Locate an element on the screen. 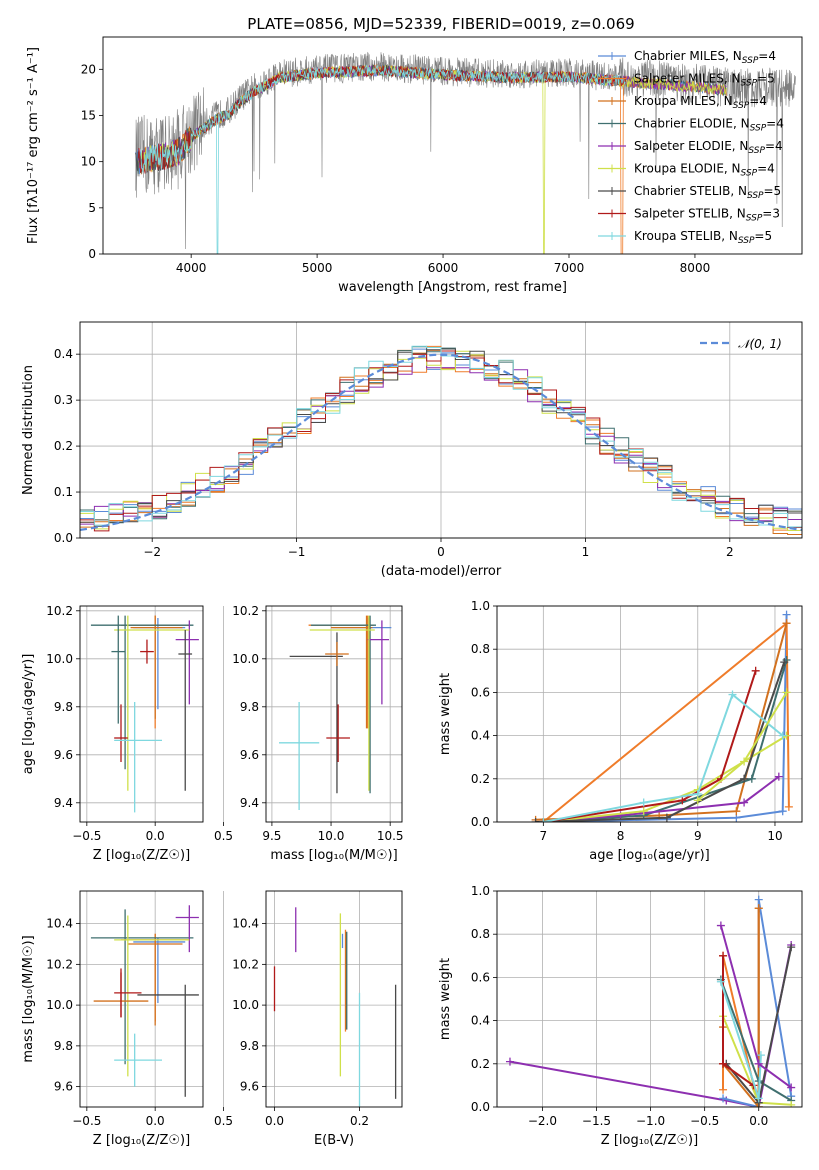 This screenshot has width=819, height=1170. x-tick-label: 10.5 is located at coordinates (390, 836).